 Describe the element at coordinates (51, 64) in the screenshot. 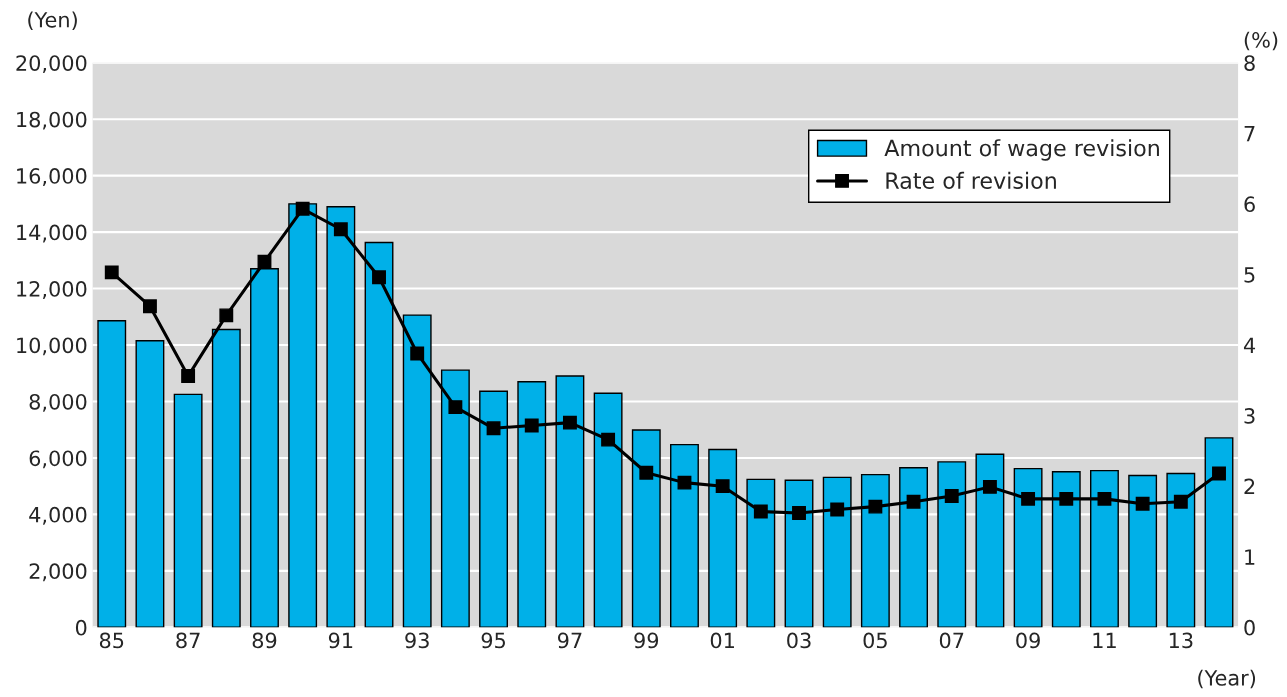

I see `y-tick-label: 20,000` at that location.